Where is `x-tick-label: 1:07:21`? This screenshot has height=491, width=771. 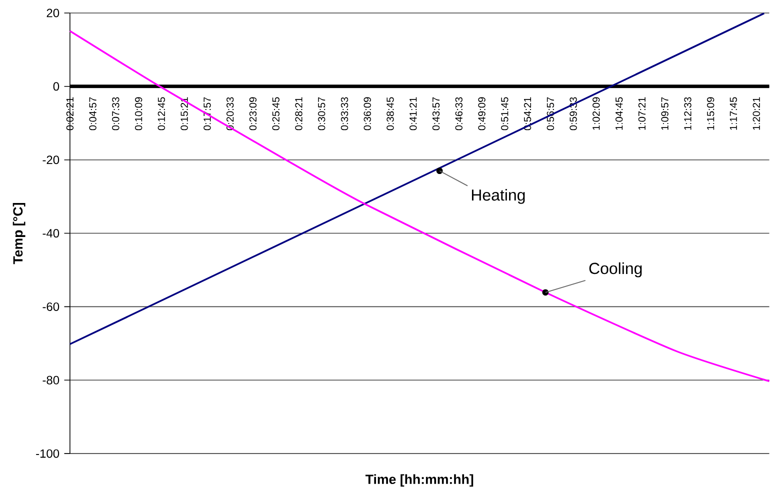 x-tick-label: 1:07:21 is located at coordinates (642, 113).